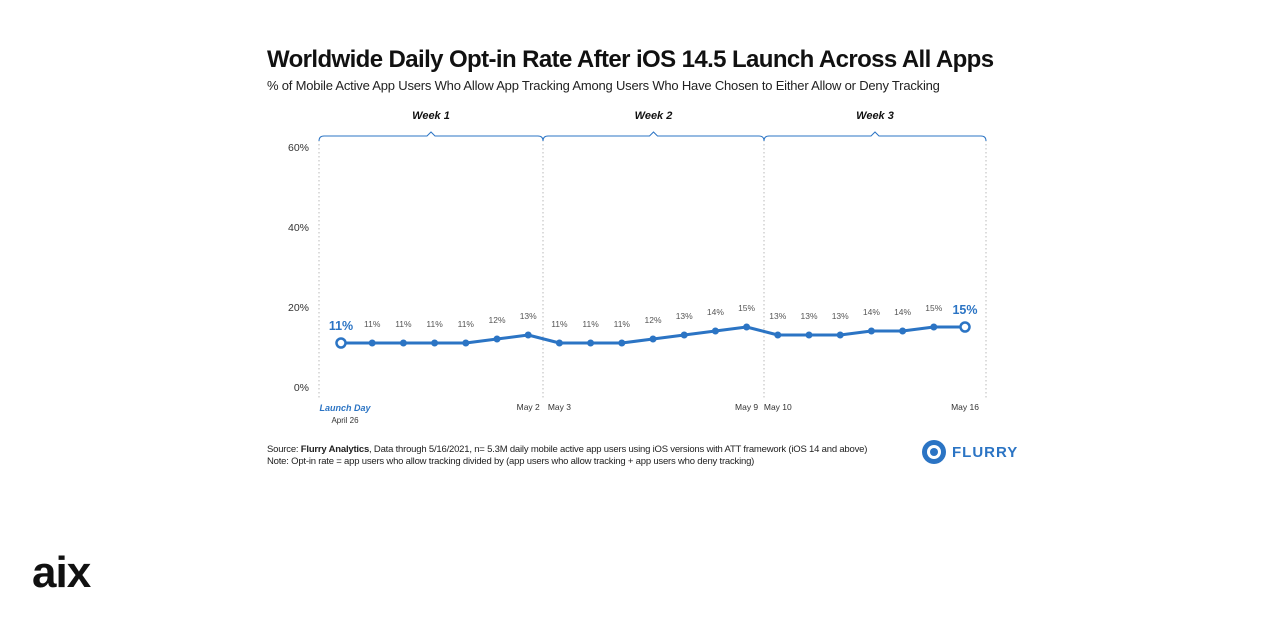 The height and width of the screenshot is (618, 1280). I want to click on x-tick-label: Launch Day, so click(345, 408).